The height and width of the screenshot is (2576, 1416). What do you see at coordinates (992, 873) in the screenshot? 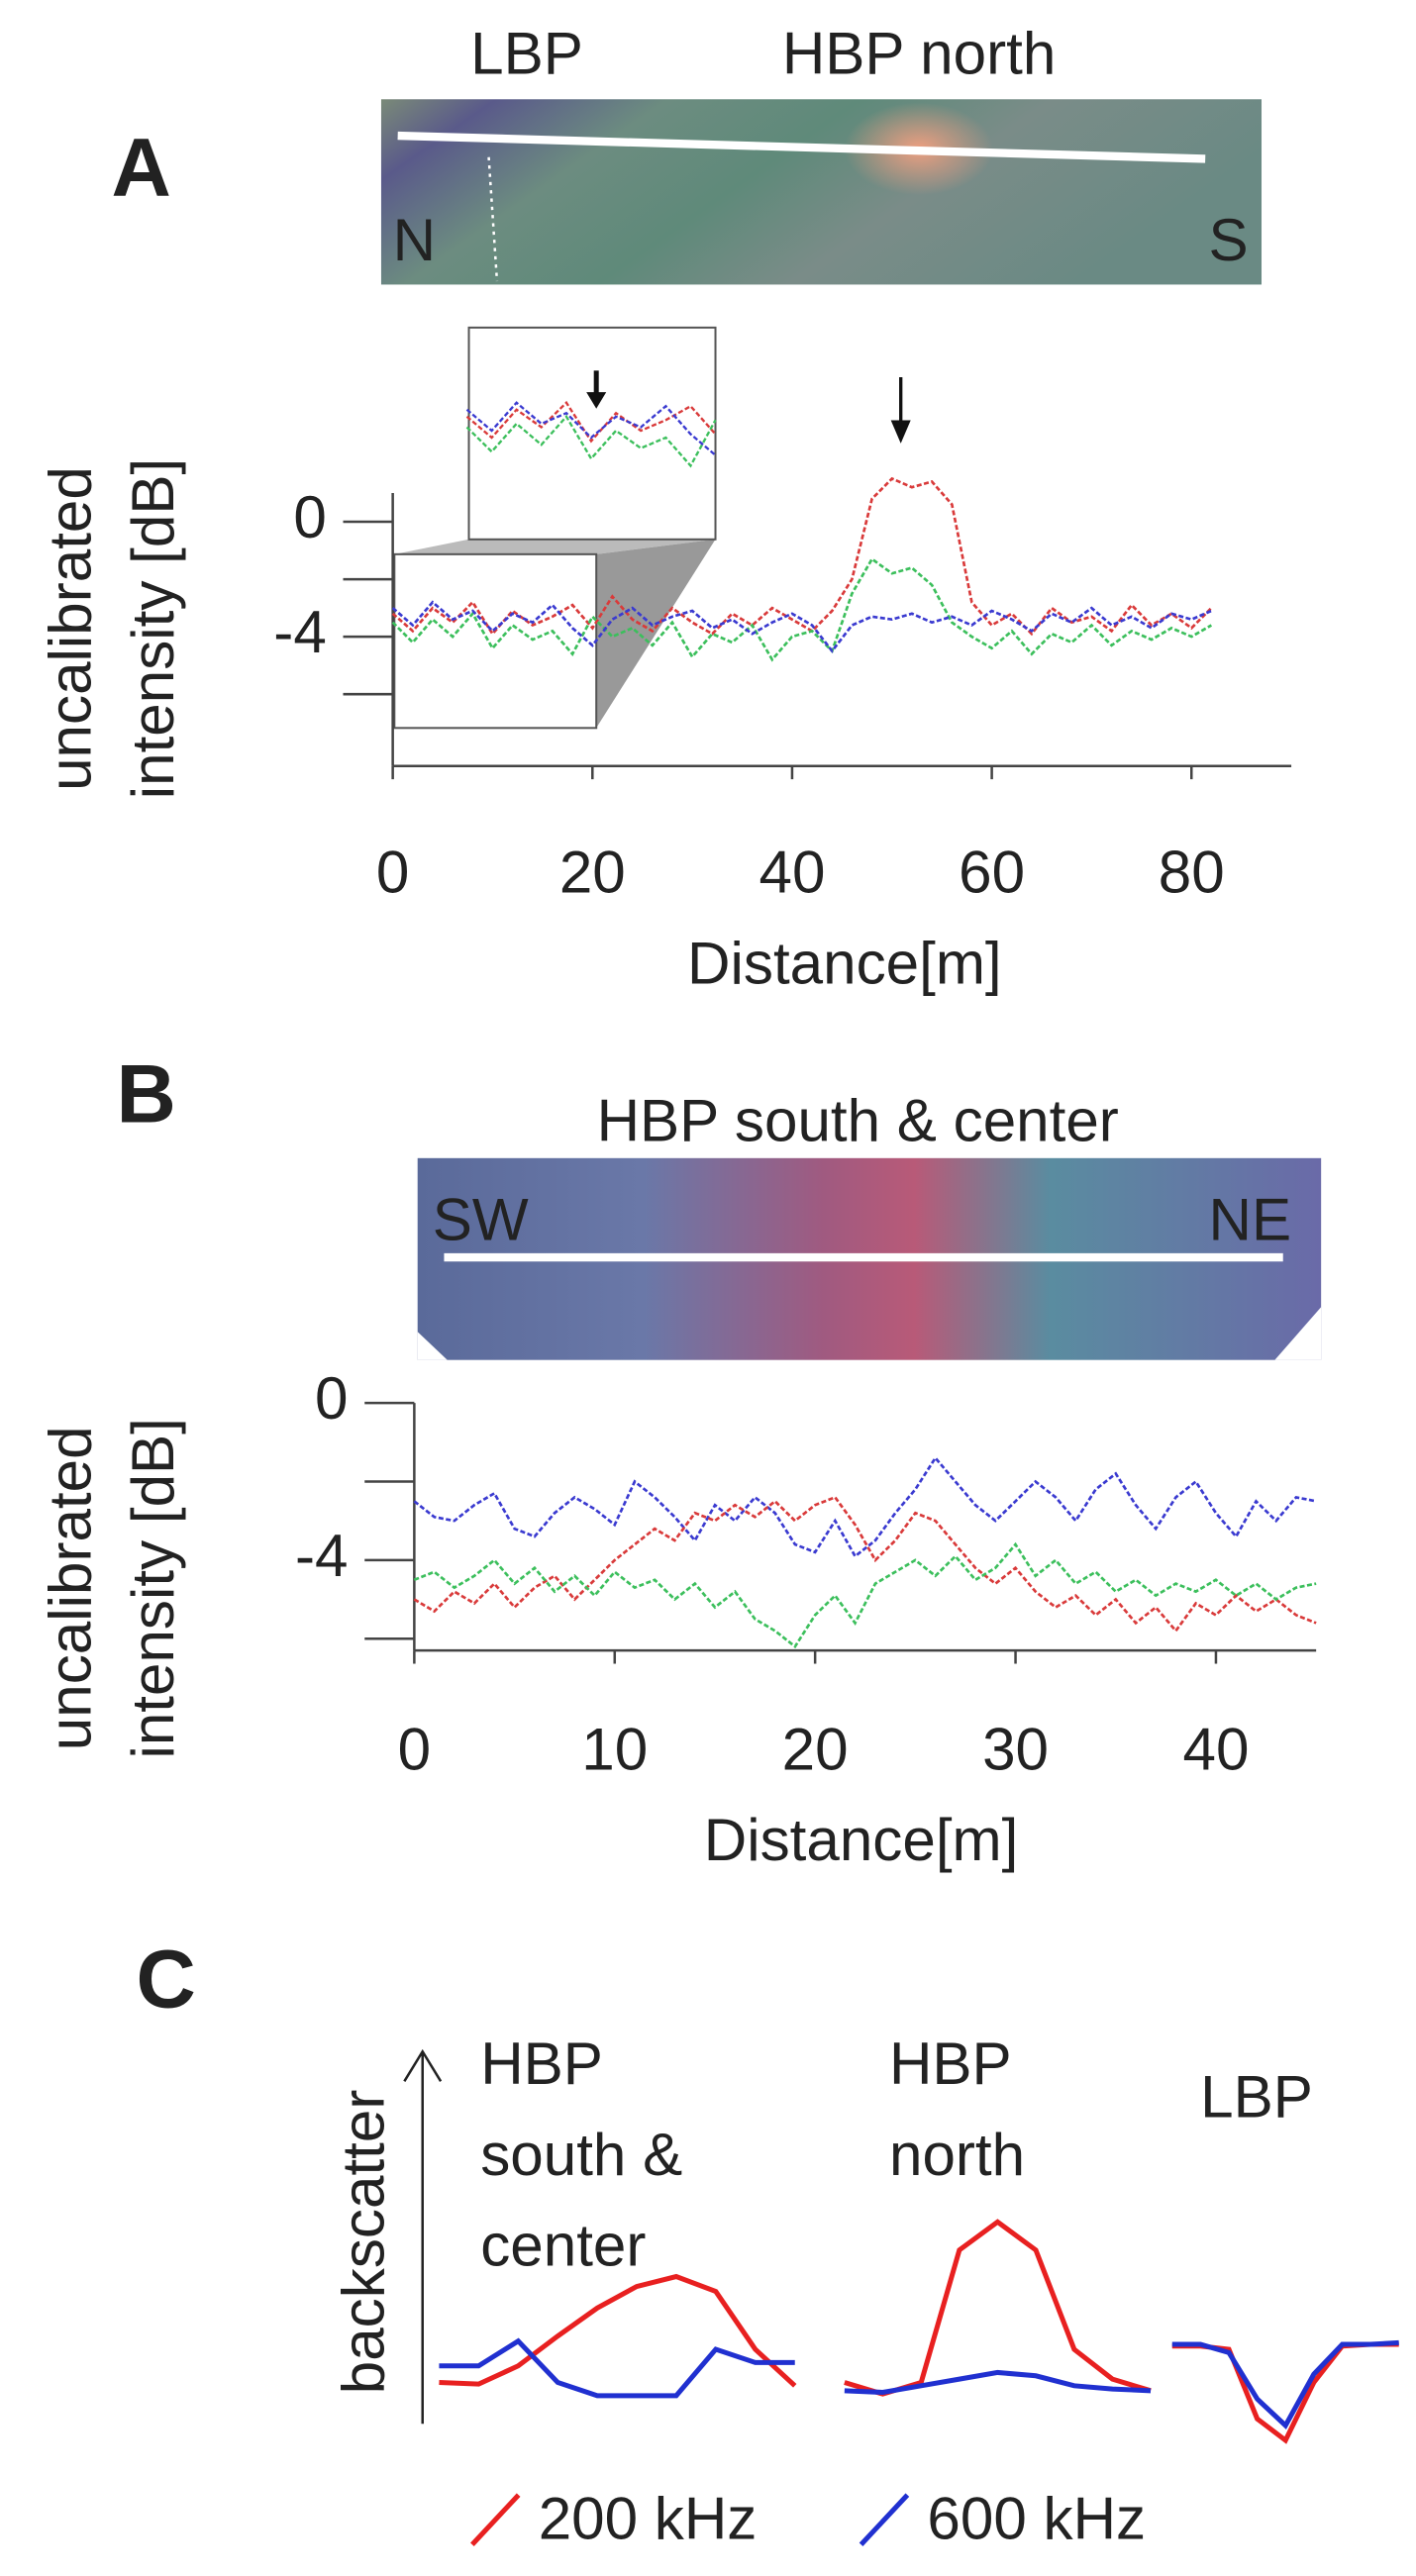
I see `x-tick-label: 60` at bounding box center [992, 873].